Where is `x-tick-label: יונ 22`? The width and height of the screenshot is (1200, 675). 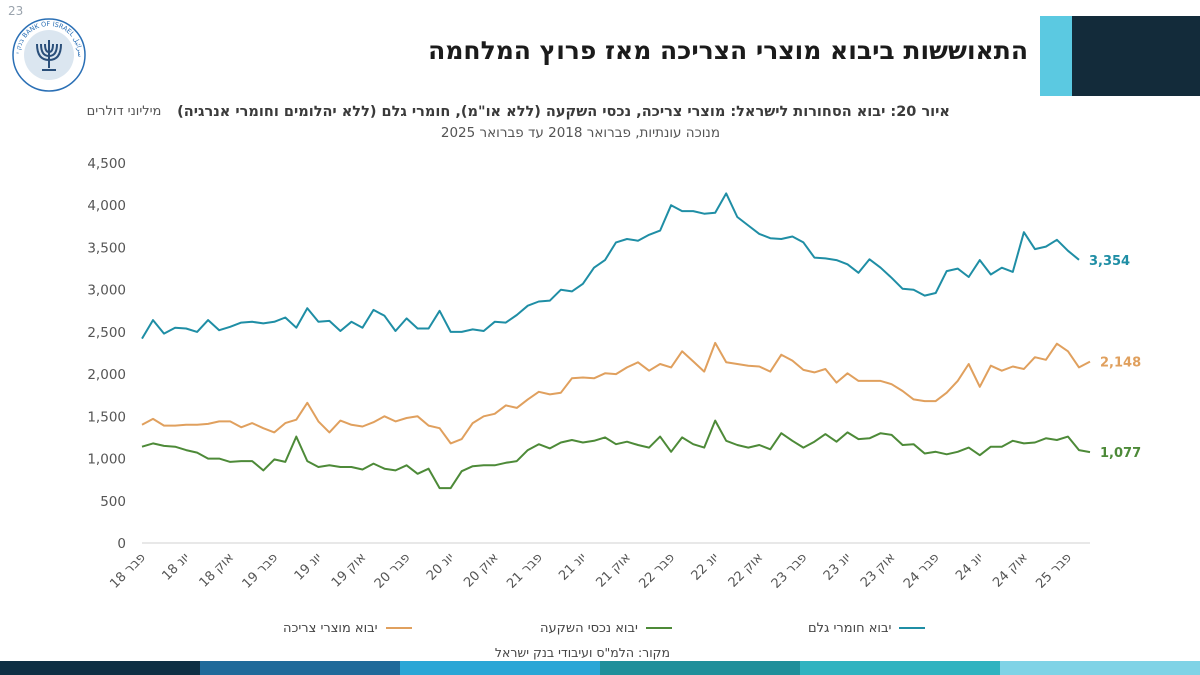 x-tick-label: יונ 22 is located at coordinates (706, 567).